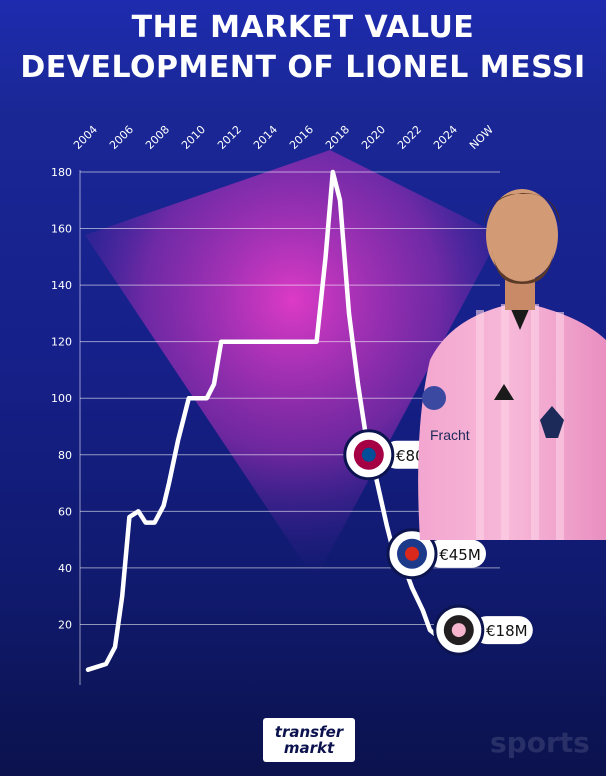 This screenshot has height=776, width=606. Describe the element at coordinates (445, 137) in the screenshot. I see `x-tick-label: 2024` at that location.